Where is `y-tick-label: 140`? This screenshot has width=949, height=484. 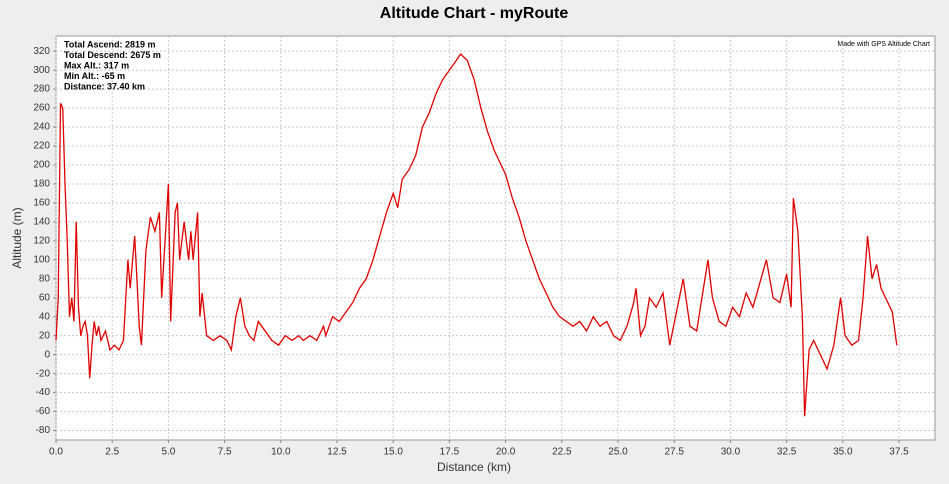
y-tick-label: 140 is located at coordinates (41, 222).